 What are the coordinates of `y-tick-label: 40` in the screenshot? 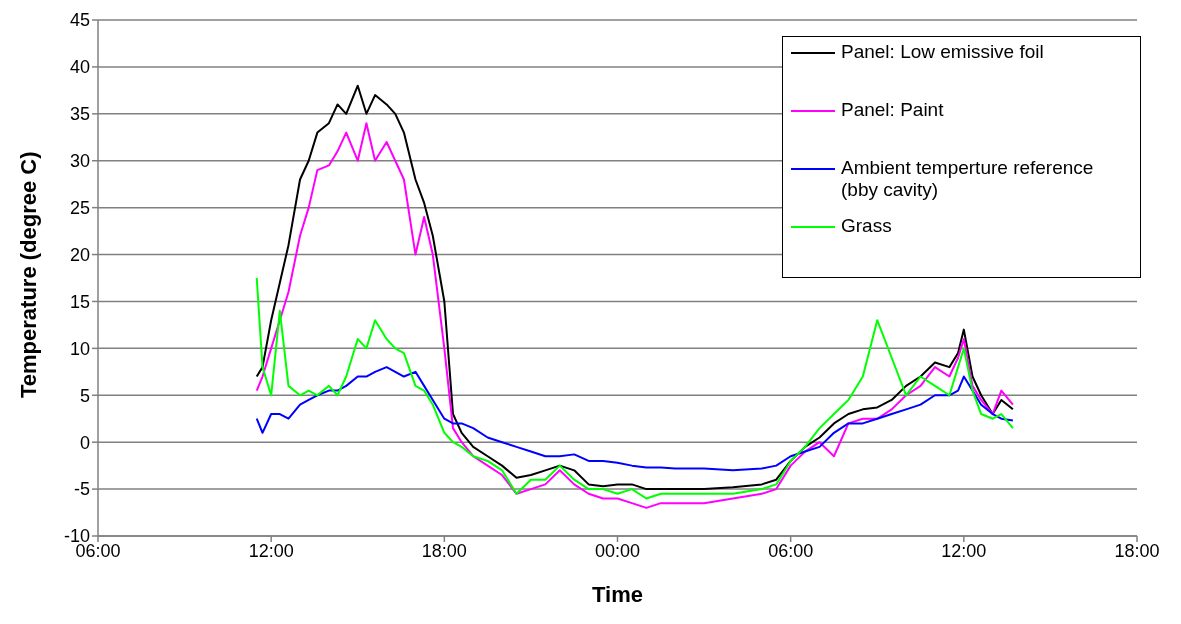 It's located at (79, 67).